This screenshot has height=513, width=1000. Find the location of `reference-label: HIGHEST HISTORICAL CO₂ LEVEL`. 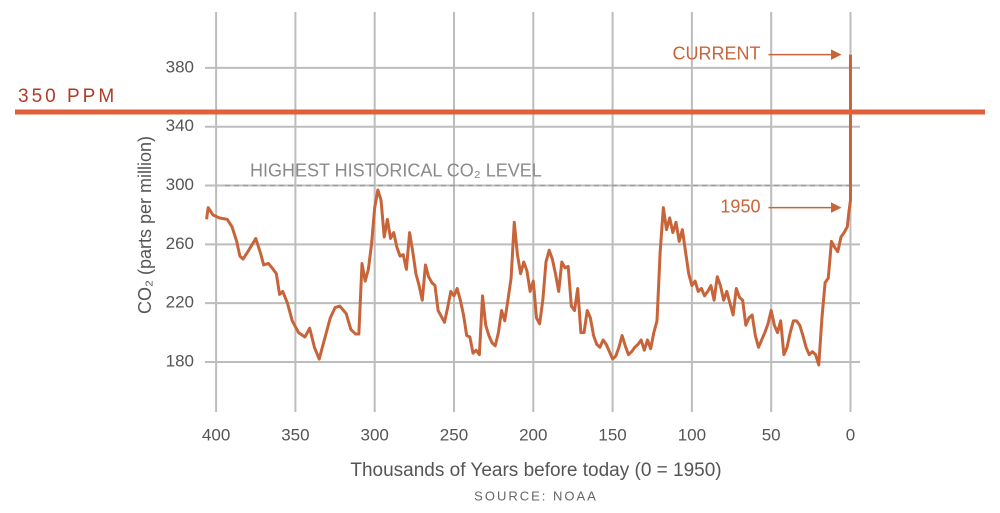

reference-label: HIGHEST HISTORICAL CO₂ LEVEL is located at coordinates (396, 170).